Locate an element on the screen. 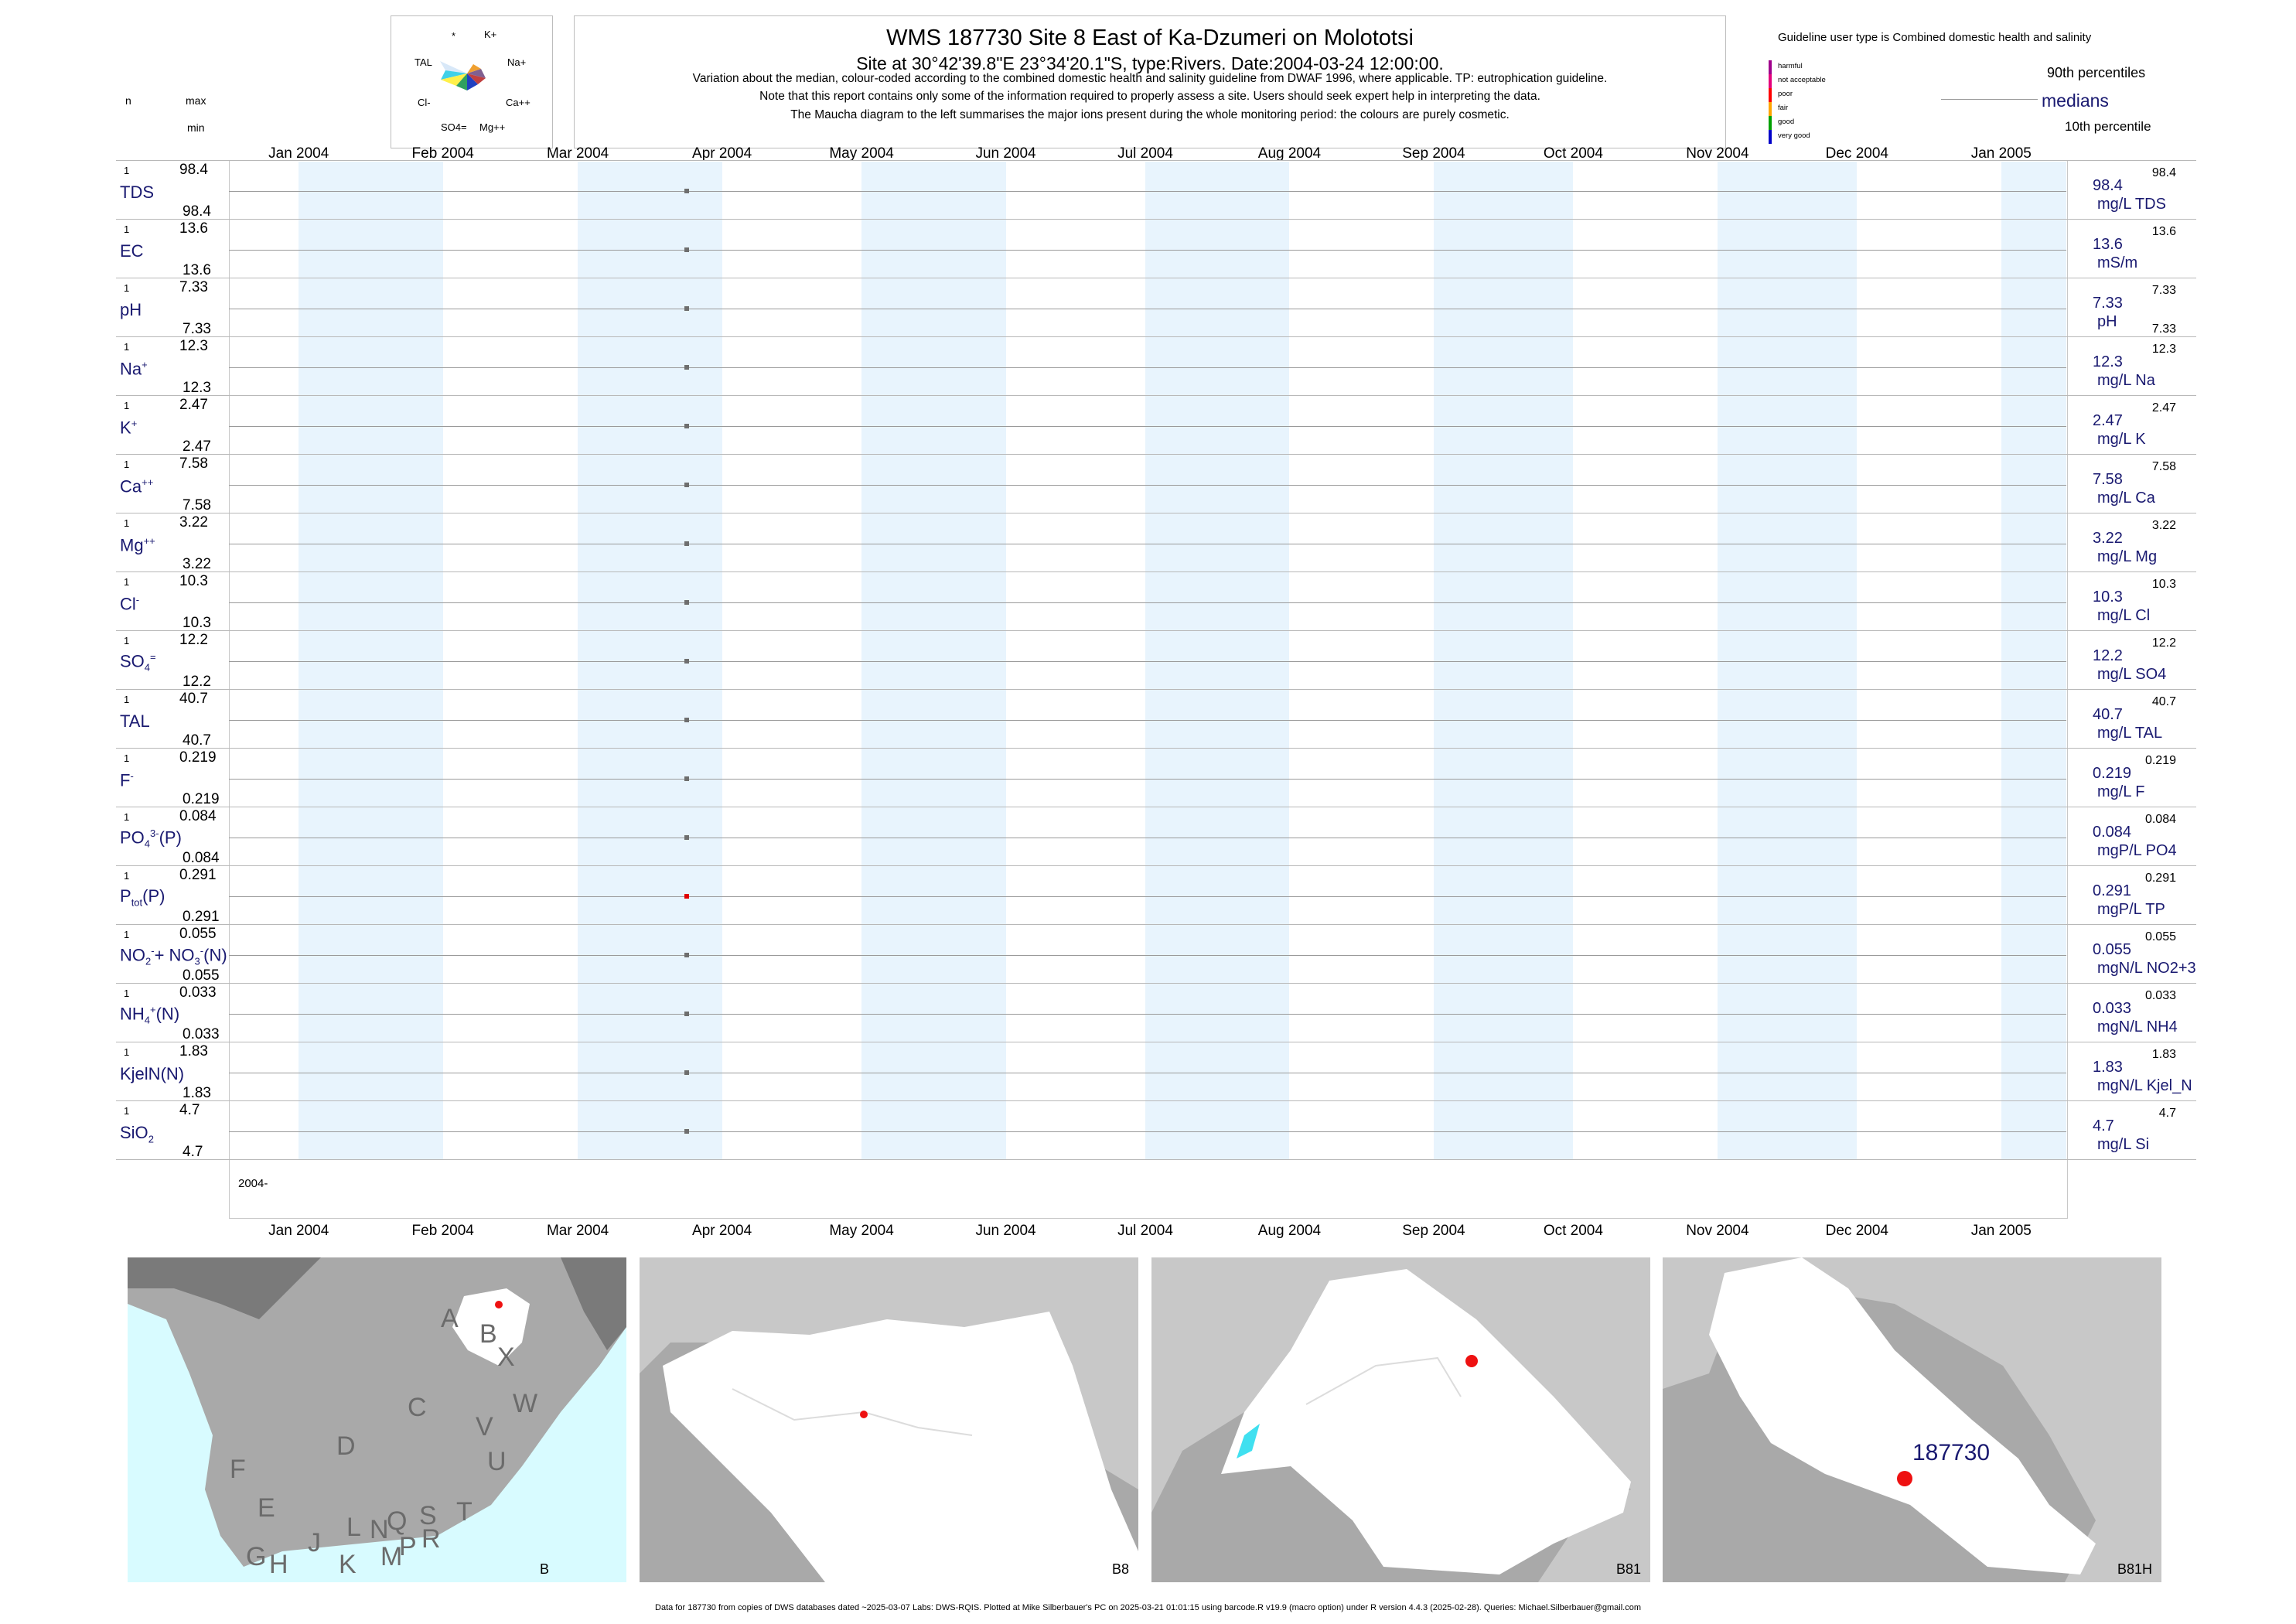  row-unit: mg/L F is located at coordinates (2121, 791).